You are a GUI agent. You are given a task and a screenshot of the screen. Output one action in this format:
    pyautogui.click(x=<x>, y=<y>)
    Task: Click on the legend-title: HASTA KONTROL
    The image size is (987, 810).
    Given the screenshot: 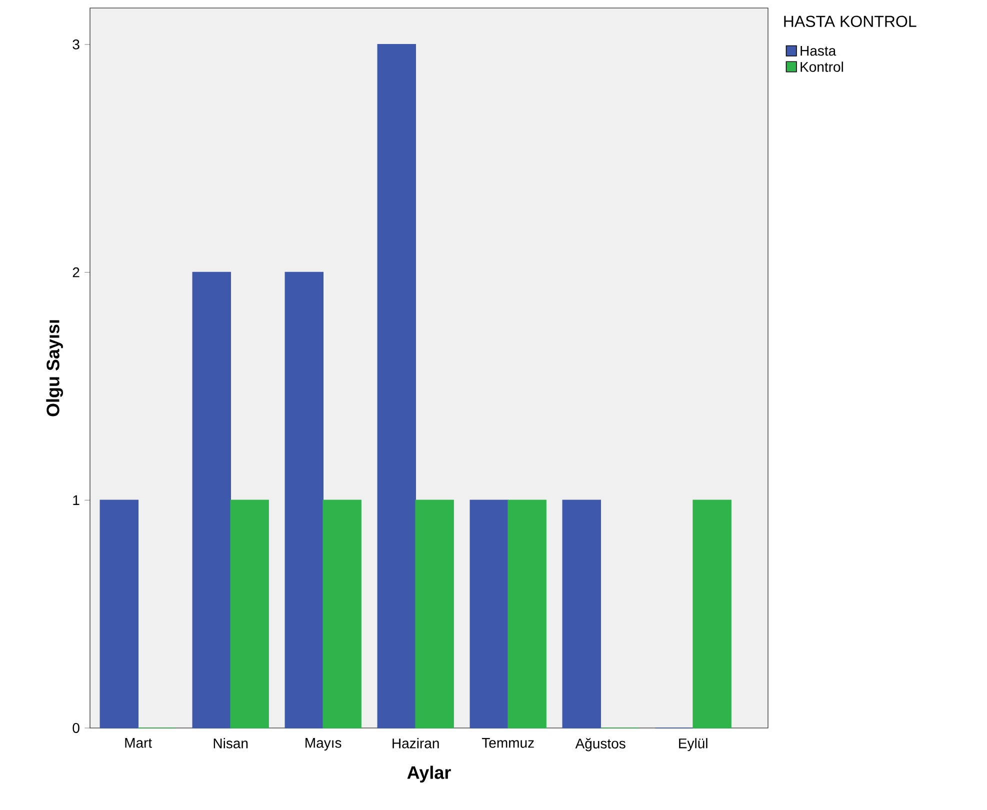 What is the action you would take?
    pyautogui.click(x=850, y=22)
    